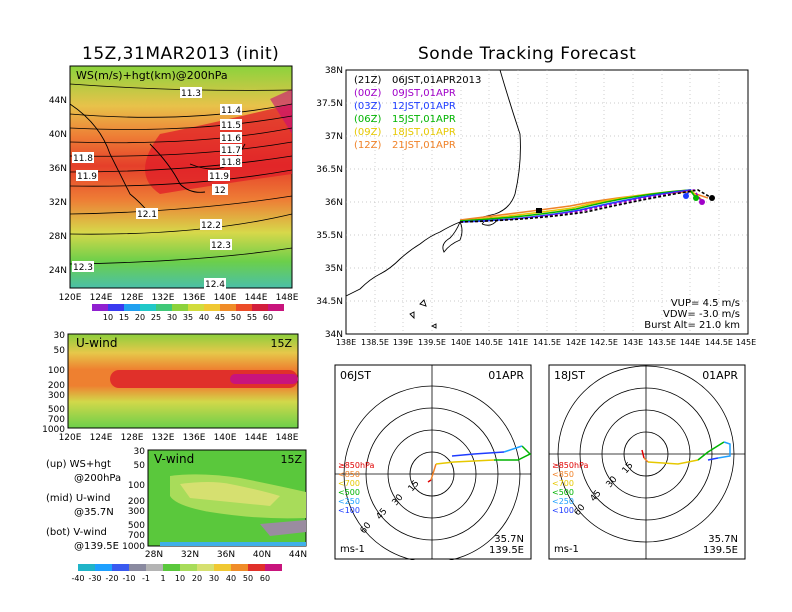 This screenshot has width=792, height=612. I want to click on svg-text: 100, so click(136, 486).